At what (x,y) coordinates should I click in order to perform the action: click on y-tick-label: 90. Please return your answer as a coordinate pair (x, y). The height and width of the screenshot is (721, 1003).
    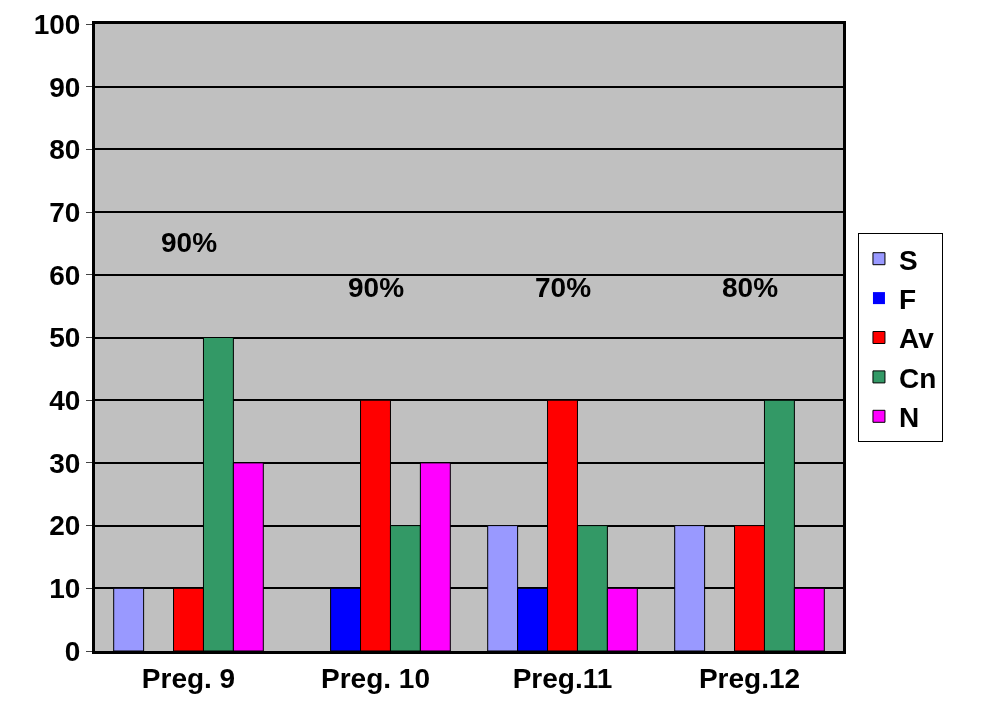
    Looking at the image, I should click on (65, 87).